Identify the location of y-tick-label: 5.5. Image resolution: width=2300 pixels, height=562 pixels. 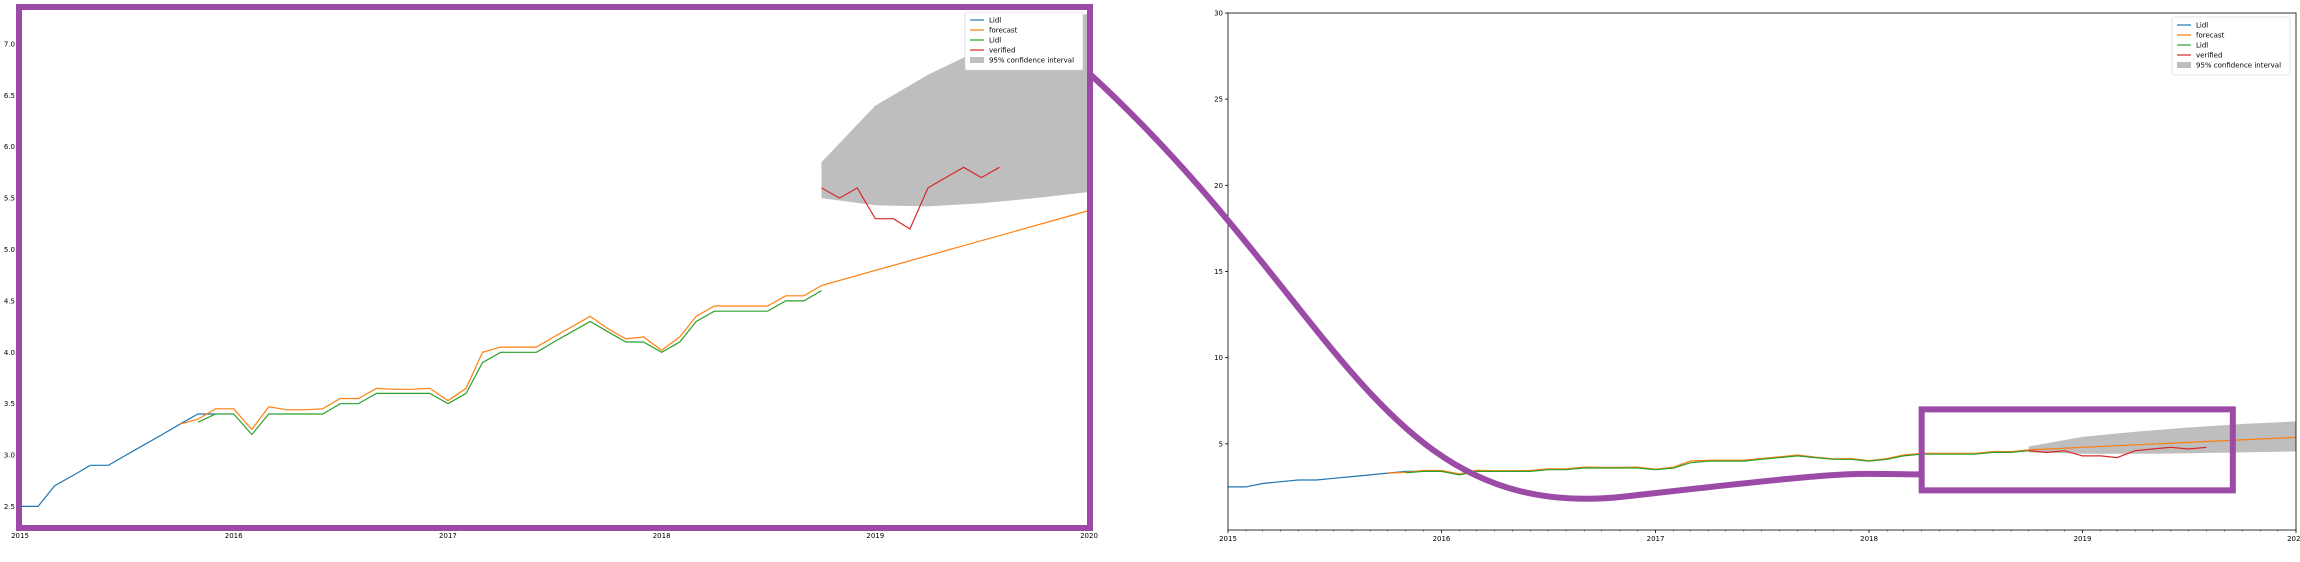
(9, 199).